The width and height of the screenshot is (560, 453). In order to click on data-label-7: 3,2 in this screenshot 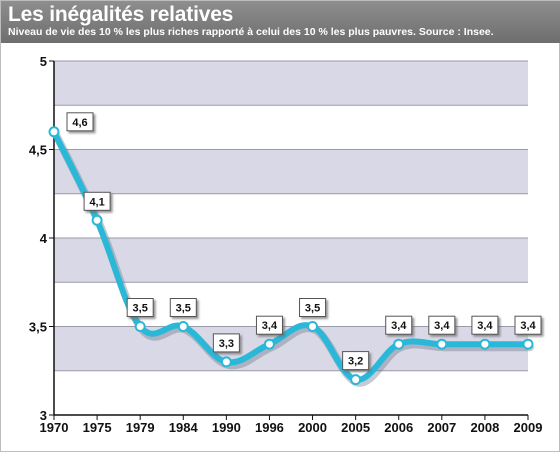, I will do `click(356, 361)`.